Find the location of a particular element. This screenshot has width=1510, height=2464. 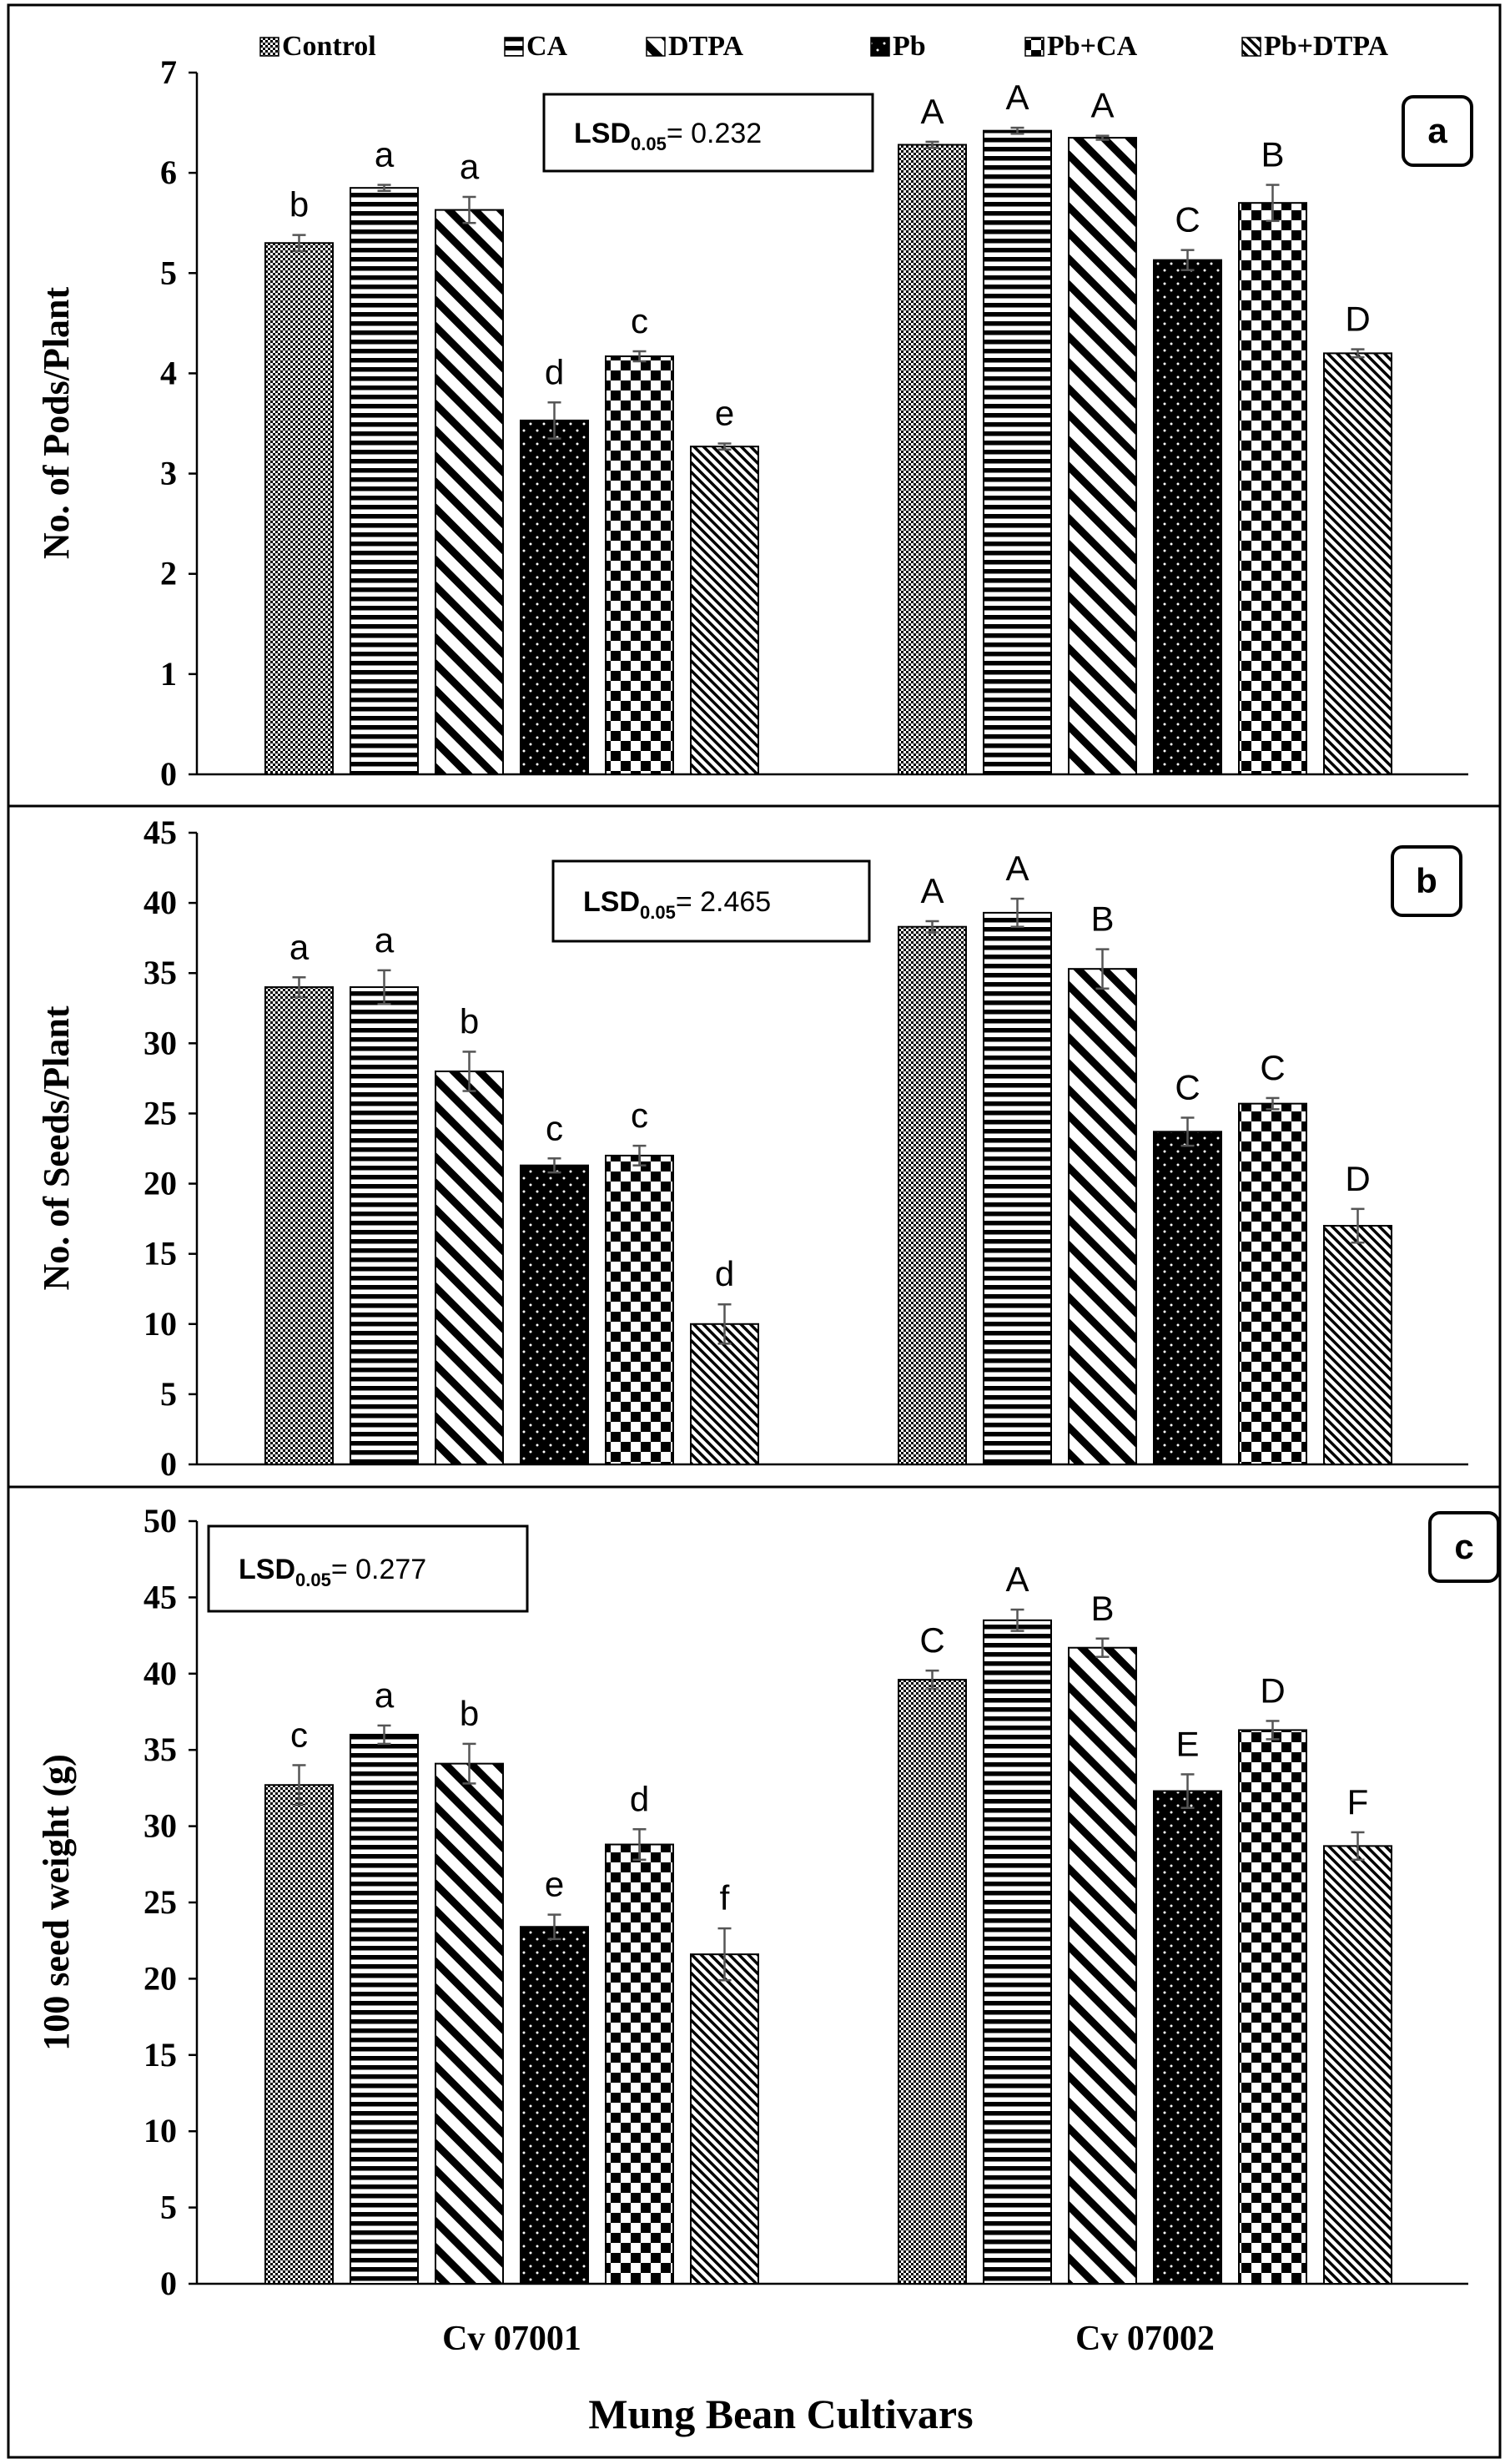

y-tick-label: 40 is located at coordinates (160, 902).